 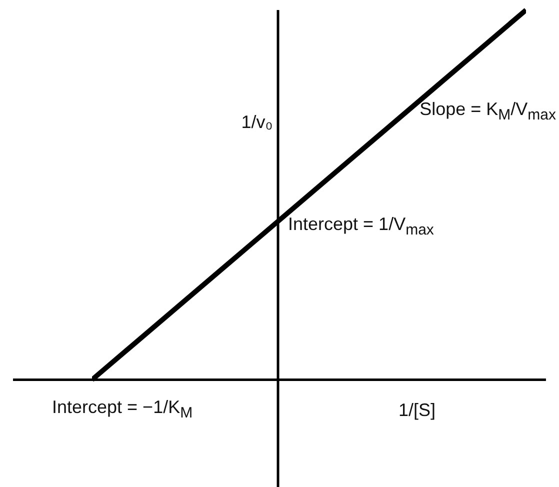 I want to click on text: Intercept = −1/K$_{M}$, so click(x=122, y=409).